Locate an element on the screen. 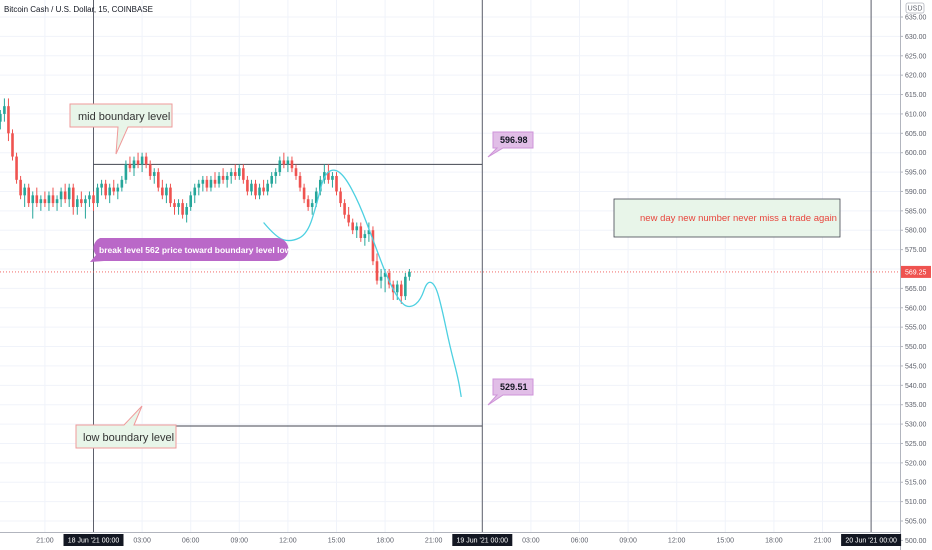  date-badge: 20 Jun '21 00:00 is located at coordinates (871, 540).